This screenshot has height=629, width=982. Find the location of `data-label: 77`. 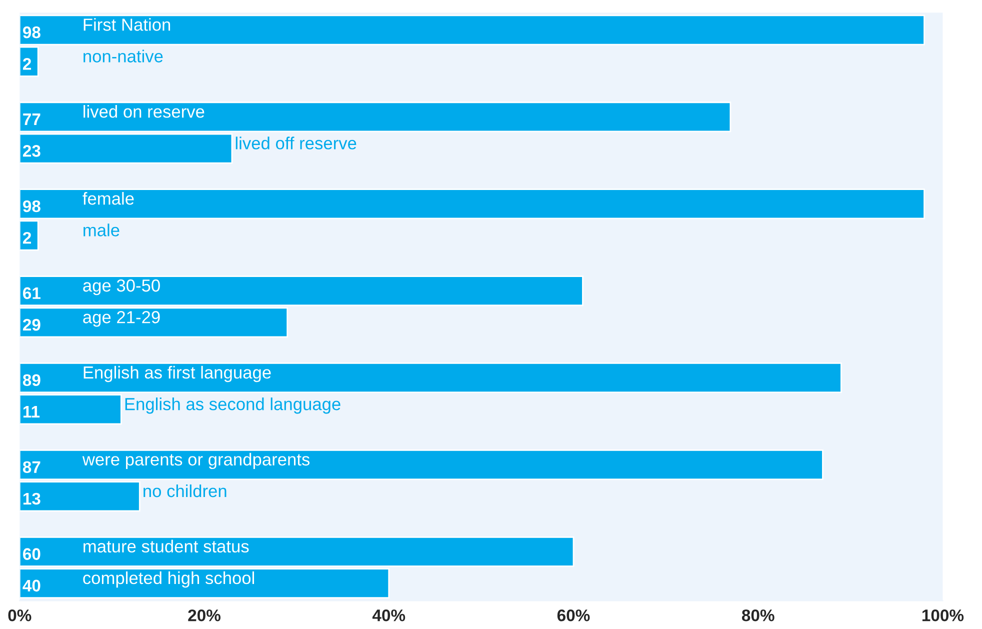

data-label: 77 is located at coordinates (31, 120).